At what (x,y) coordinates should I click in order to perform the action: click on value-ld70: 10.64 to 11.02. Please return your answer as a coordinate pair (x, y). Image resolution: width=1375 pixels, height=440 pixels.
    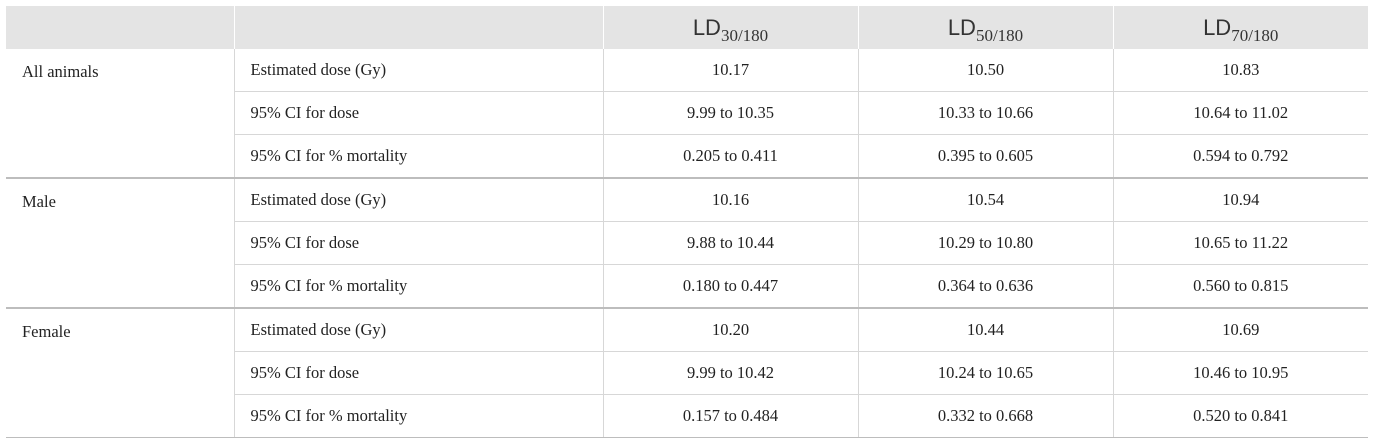
    Looking at the image, I should click on (1240, 113).